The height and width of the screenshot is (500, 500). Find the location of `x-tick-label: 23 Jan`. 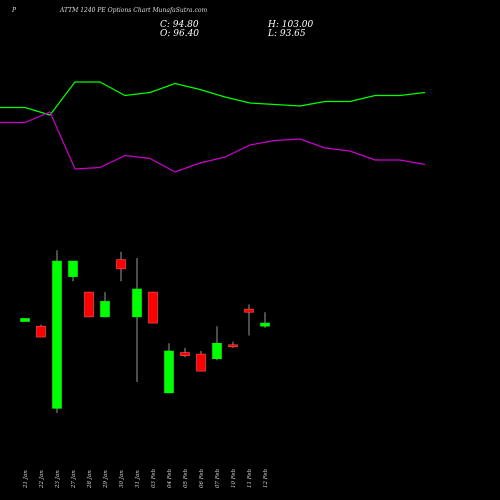

x-tick-label: 23 Jan is located at coordinates (58, 479).